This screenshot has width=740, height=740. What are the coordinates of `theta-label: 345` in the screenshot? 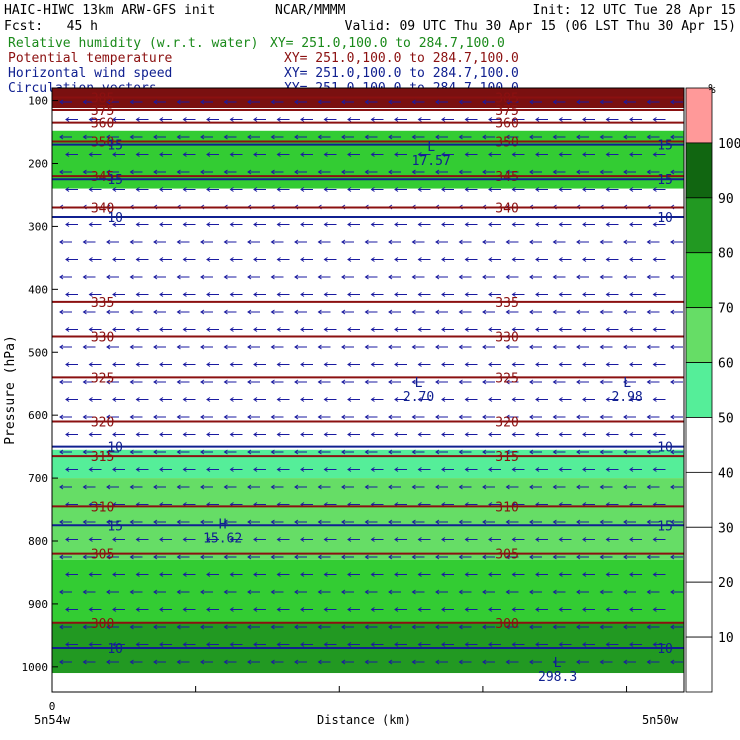 It's located at (102, 177).